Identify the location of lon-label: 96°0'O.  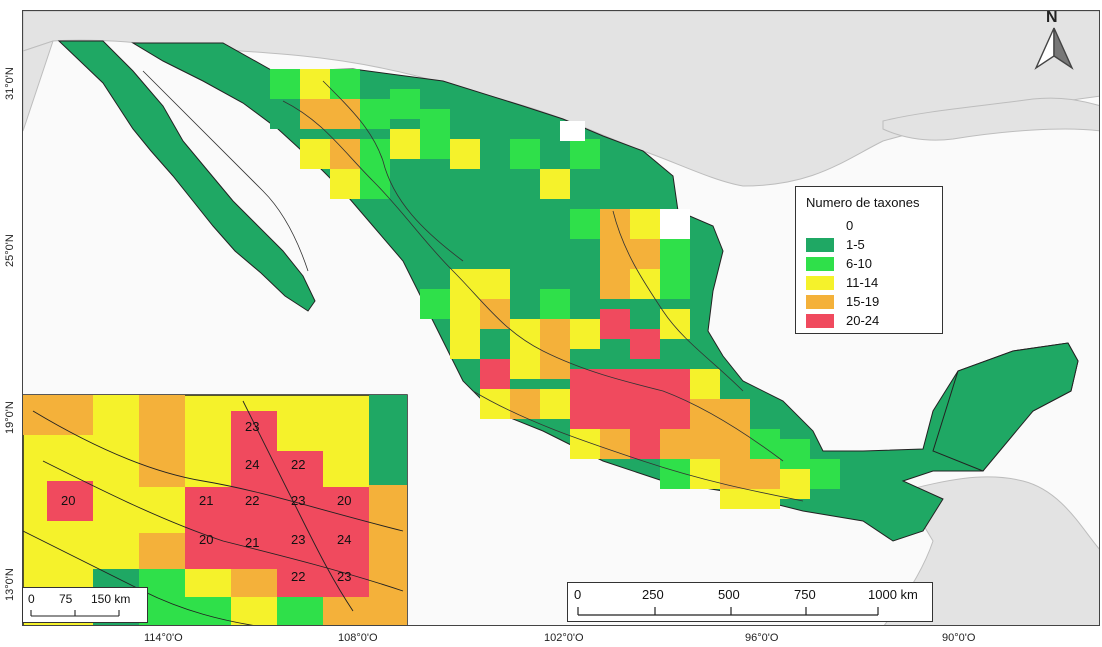
(762, 638).